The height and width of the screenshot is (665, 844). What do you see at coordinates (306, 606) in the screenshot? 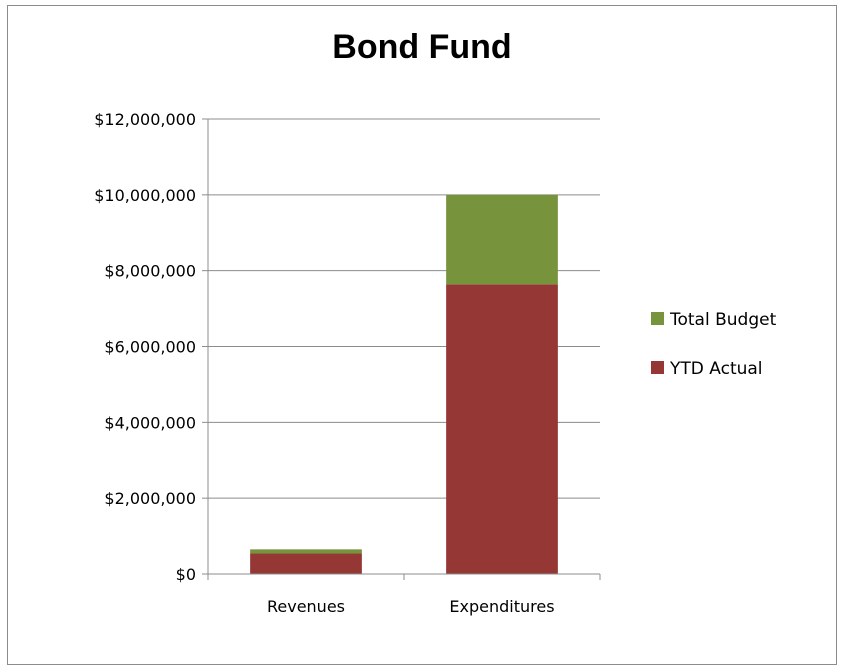
I see `x-tick-label: Revenues` at bounding box center [306, 606].